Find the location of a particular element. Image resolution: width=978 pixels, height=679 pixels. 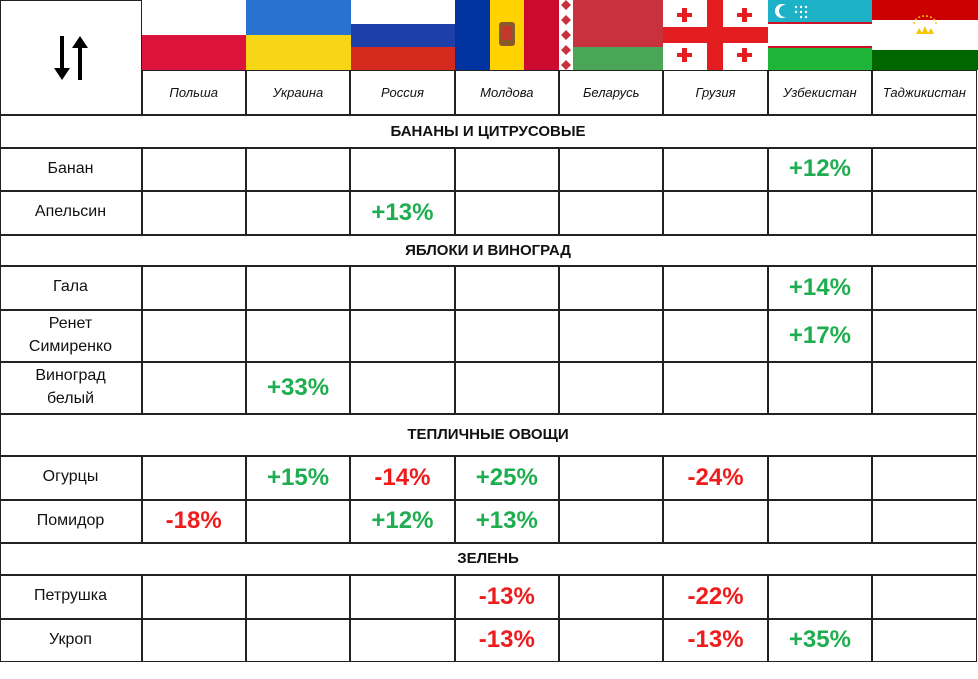

flag-uzbekistan is located at coordinates (820, 35).